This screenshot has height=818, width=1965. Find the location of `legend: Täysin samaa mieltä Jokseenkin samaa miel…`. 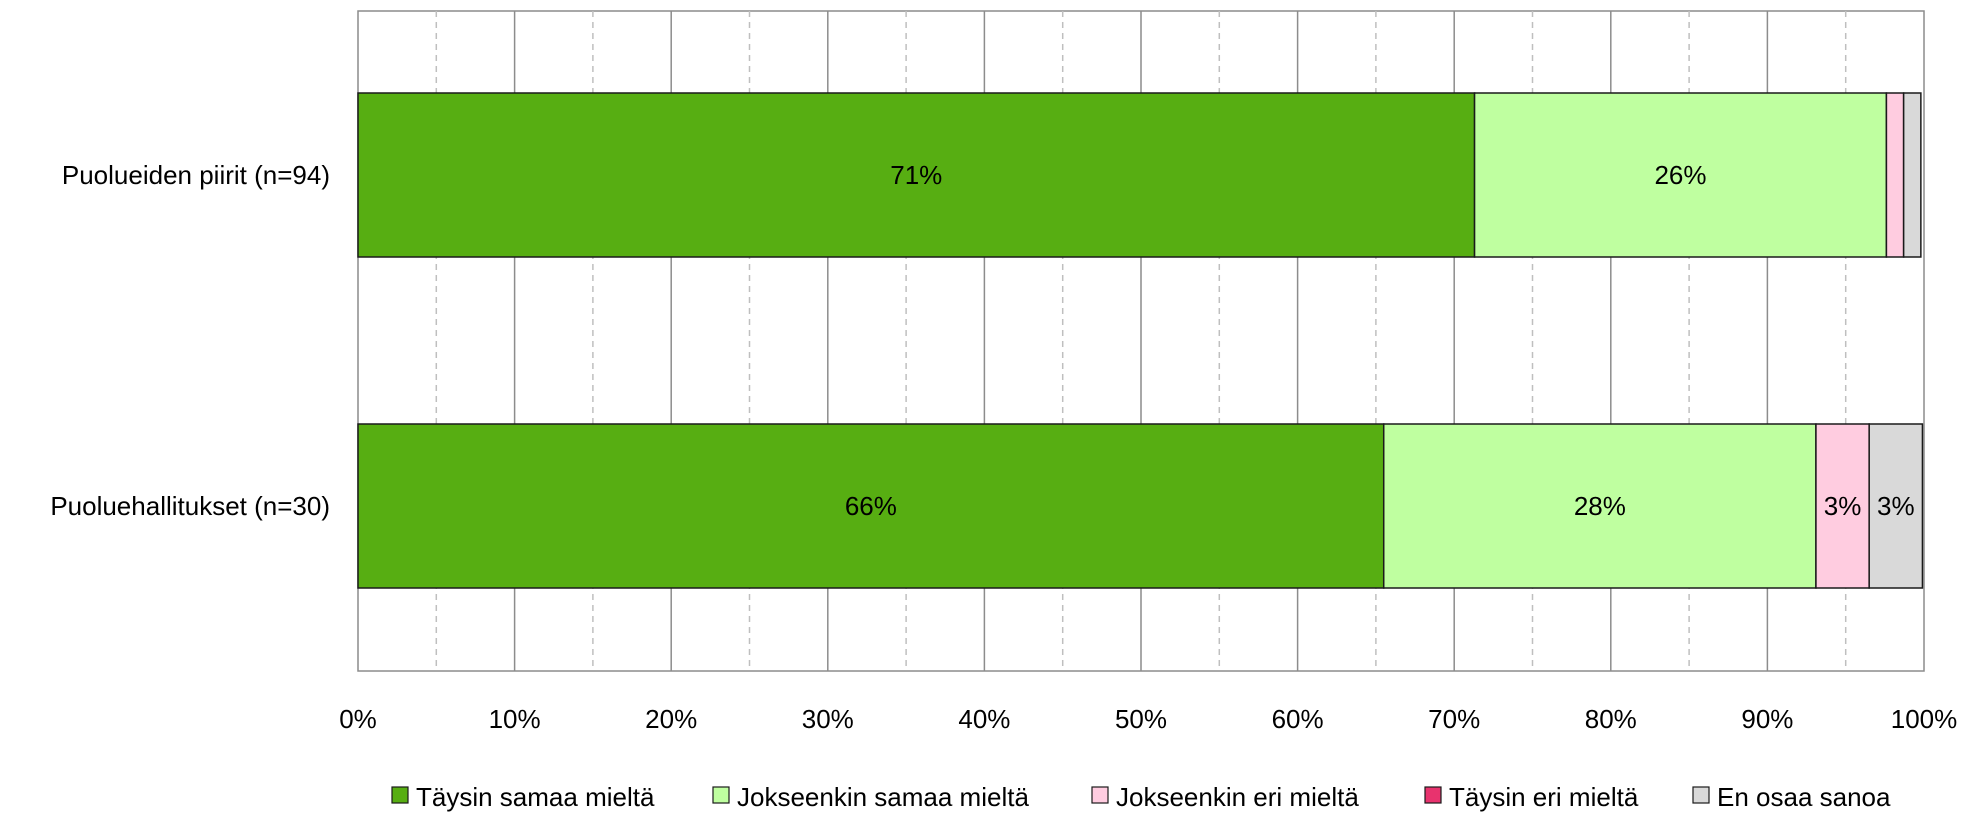

legend: Täysin samaa mieltä Jokseenkin samaa miel… is located at coordinates (1141, 797).